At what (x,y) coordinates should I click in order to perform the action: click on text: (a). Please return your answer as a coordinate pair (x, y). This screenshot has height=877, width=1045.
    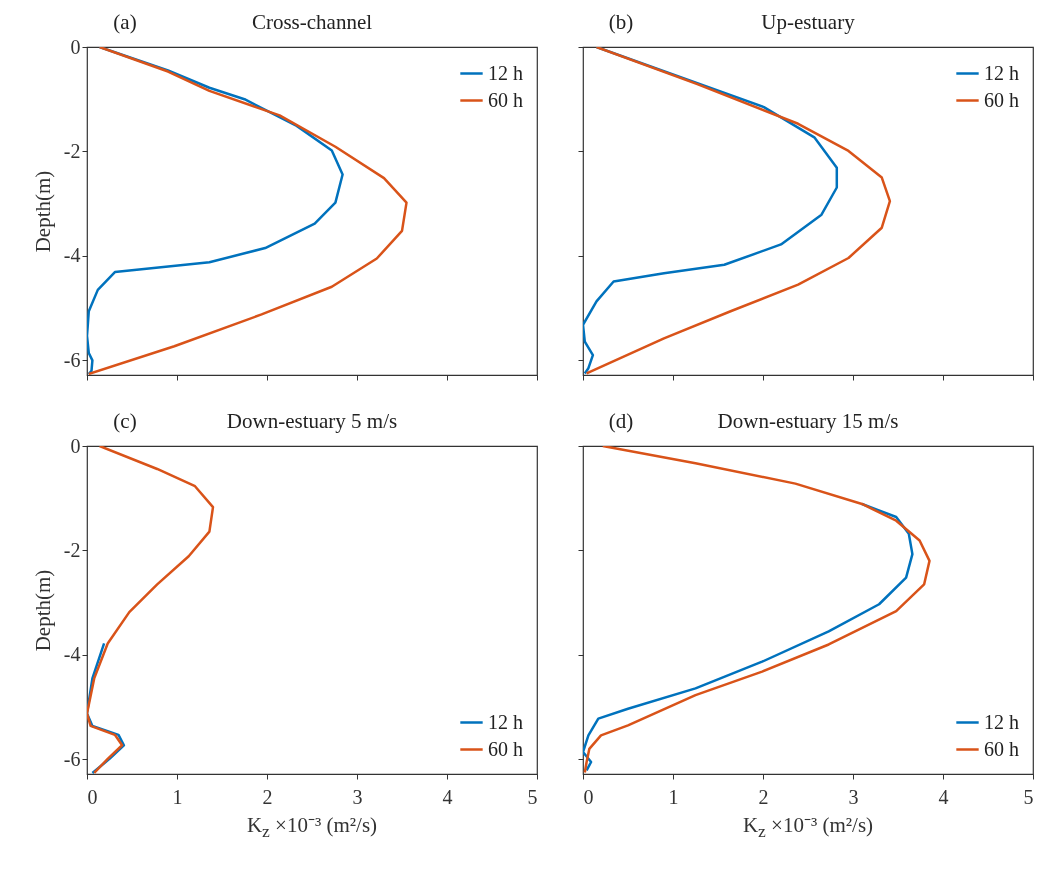
    Looking at the image, I should click on (125, 22).